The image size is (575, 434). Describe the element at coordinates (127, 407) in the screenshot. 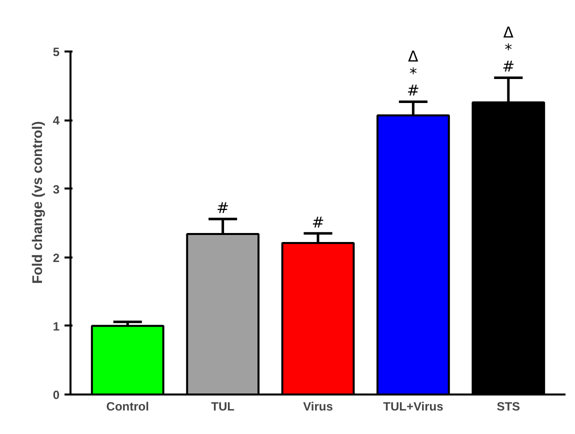

I see `x-tick-label: Control` at that location.